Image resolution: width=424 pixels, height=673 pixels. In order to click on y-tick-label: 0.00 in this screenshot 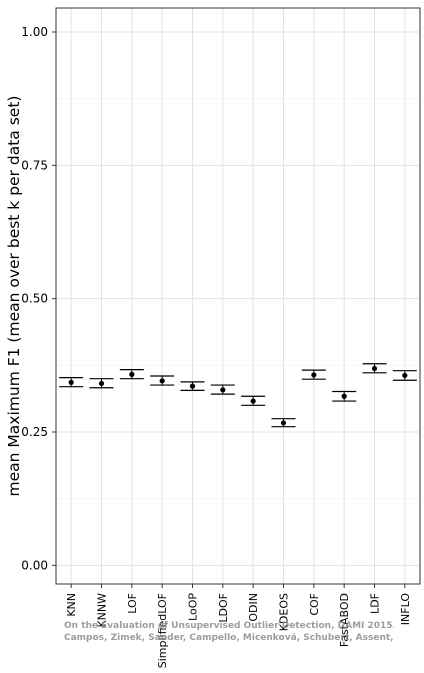, I will do `click(34, 565)`.